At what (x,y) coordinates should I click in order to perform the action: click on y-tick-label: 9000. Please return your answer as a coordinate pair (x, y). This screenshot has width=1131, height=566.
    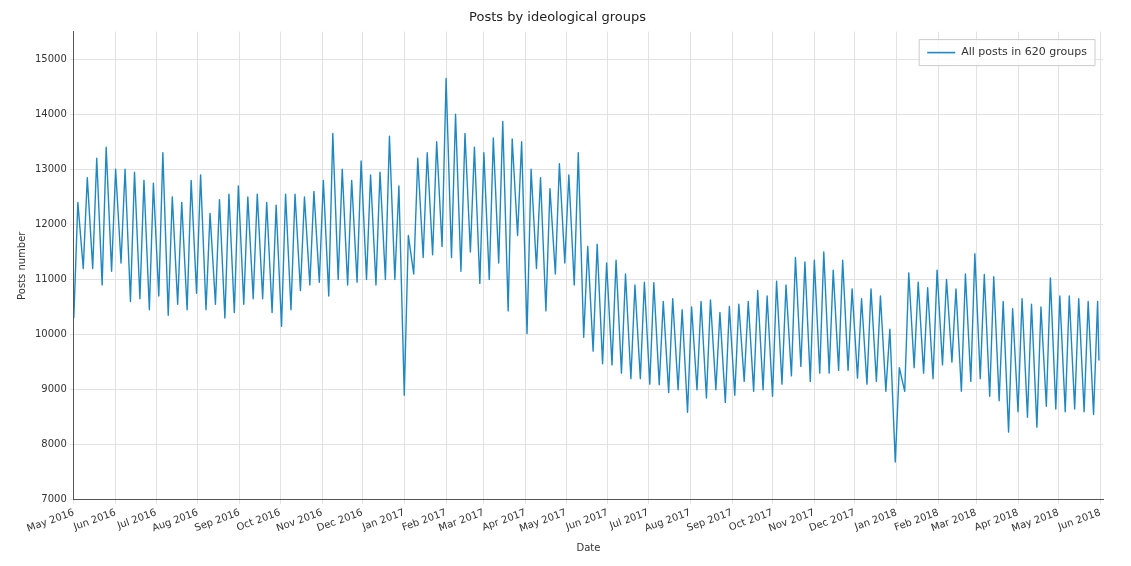
    Looking at the image, I should click on (54, 389).